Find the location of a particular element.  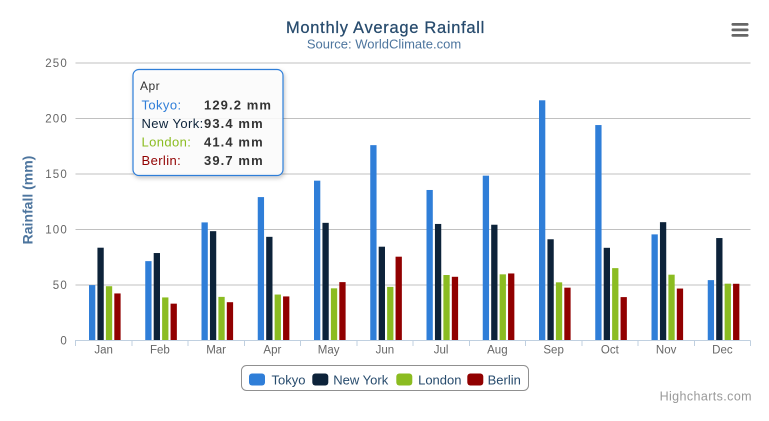

svg-text: 250 is located at coordinates (56, 64).